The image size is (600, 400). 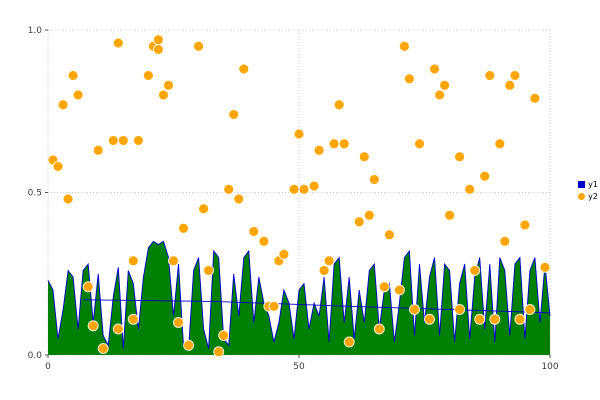 I want to click on legend-item-y2: y2, so click(x=588, y=196).